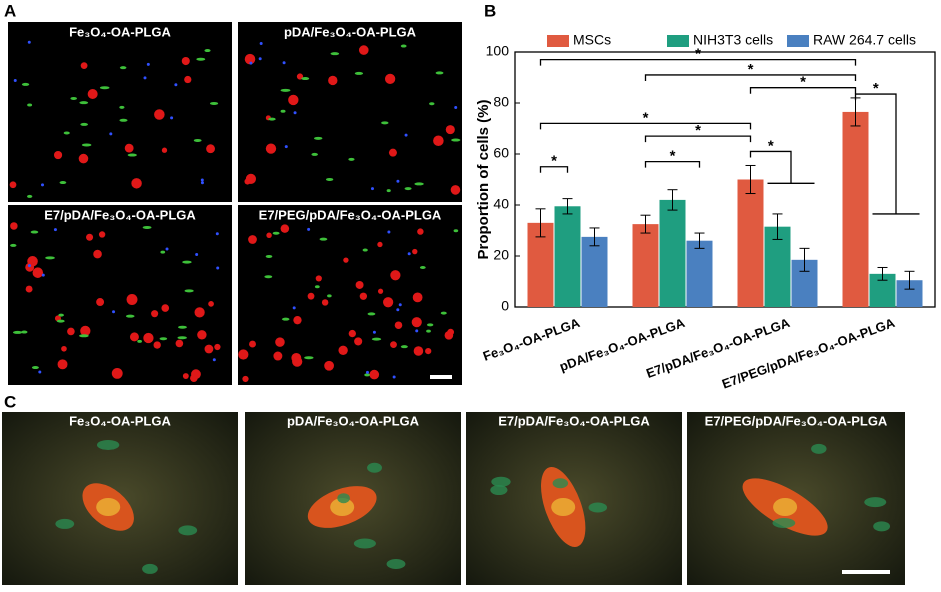 This screenshot has width=941, height=592. What do you see at coordinates (678, 41) in the screenshot?
I see `legend-swatch` at bounding box center [678, 41].